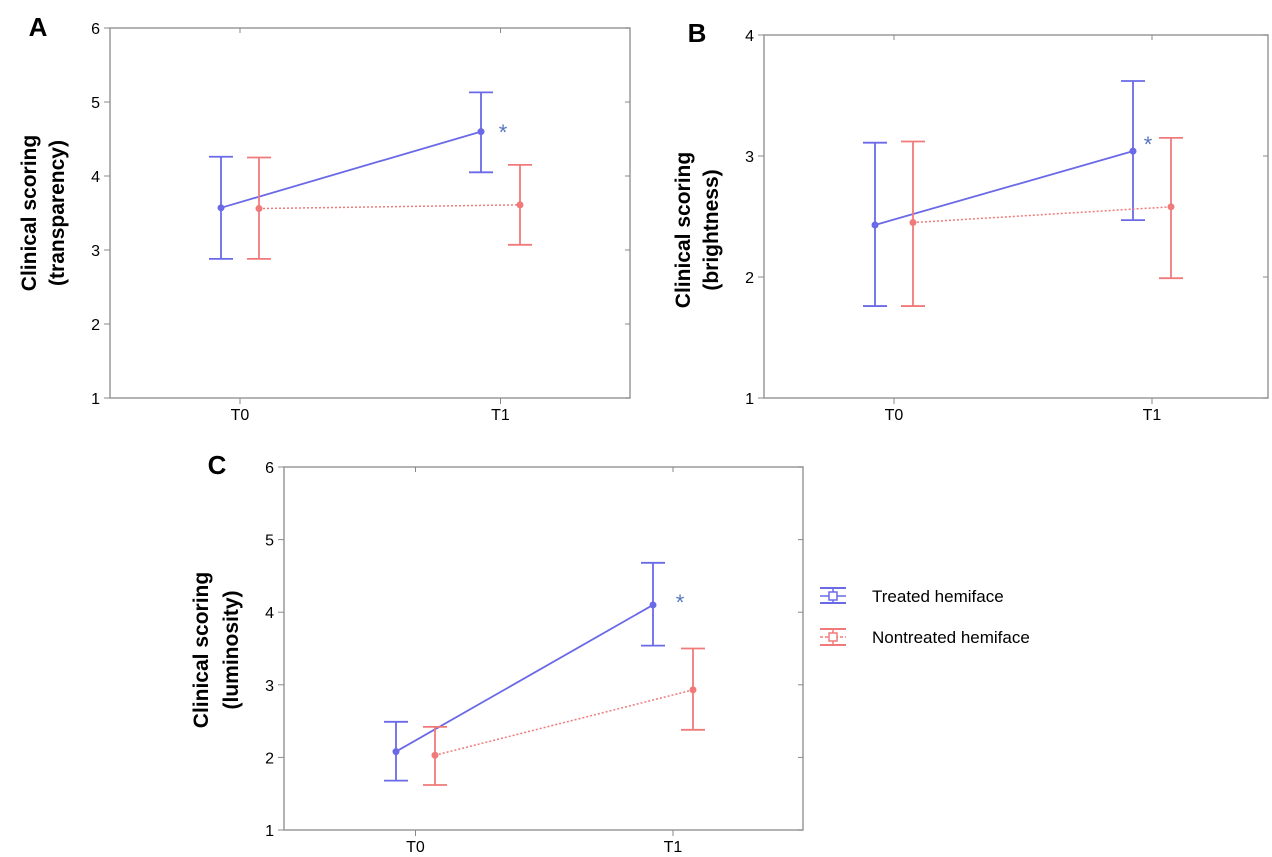 The height and width of the screenshot is (857, 1272). What do you see at coordinates (231, 650) in the screenshot?
I see `y-axis-label-line2: (luminosity)` at bounding box center [231, 650].